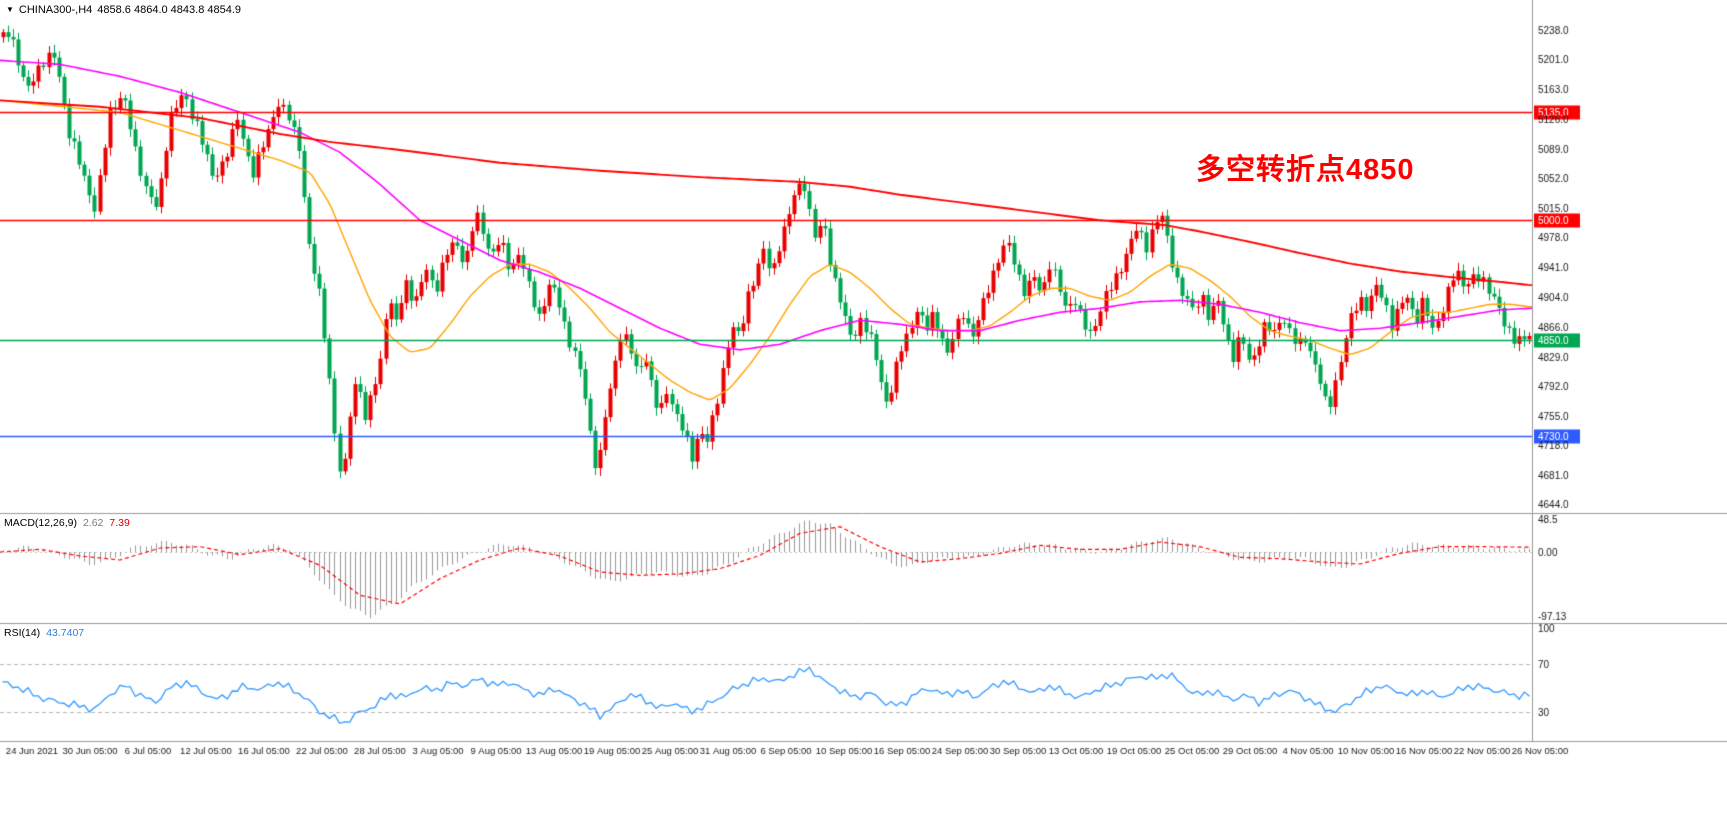 The height and width of the screenshot is (837, 1727). What do you see at coordinates (65, 633) in the screenshot?
I see `rsi-value: 43.7407` at bounding box center [65, 633].